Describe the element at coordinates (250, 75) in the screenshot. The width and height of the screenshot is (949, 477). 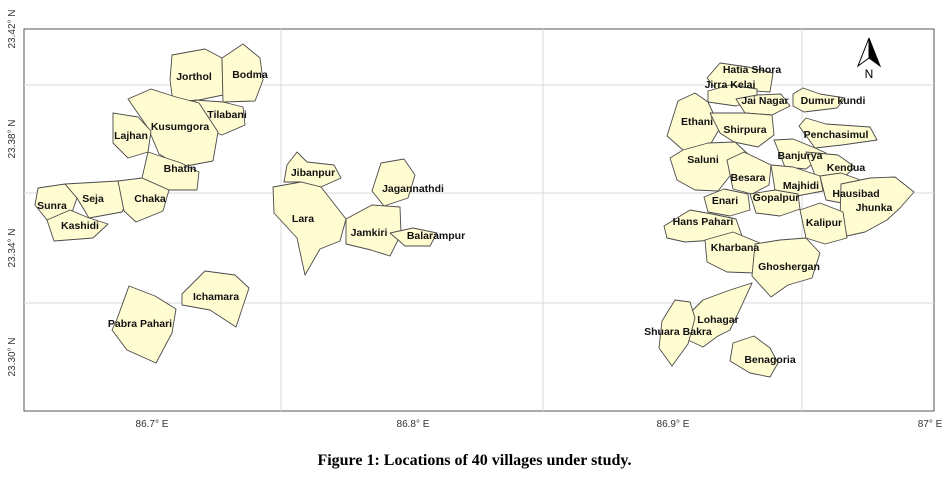
I see `village-label-bodma: Bodma` at that location.